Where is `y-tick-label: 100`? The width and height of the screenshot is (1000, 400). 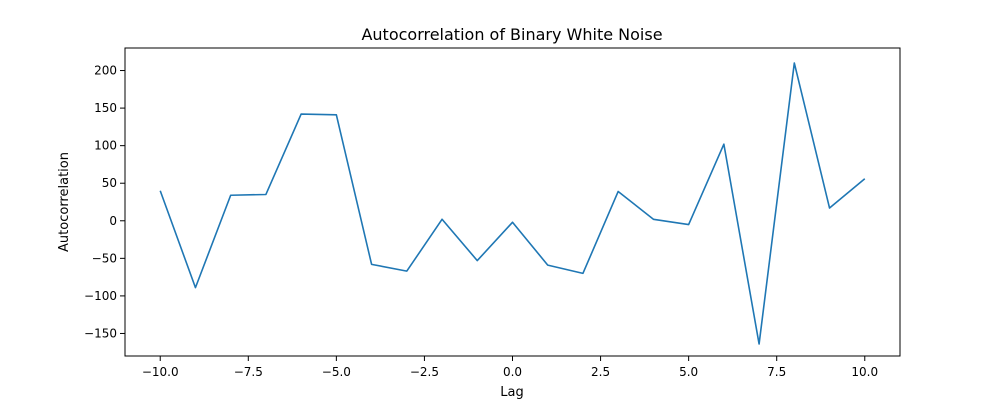 y-tick-label: 100 is located at coordinates (105, 146).